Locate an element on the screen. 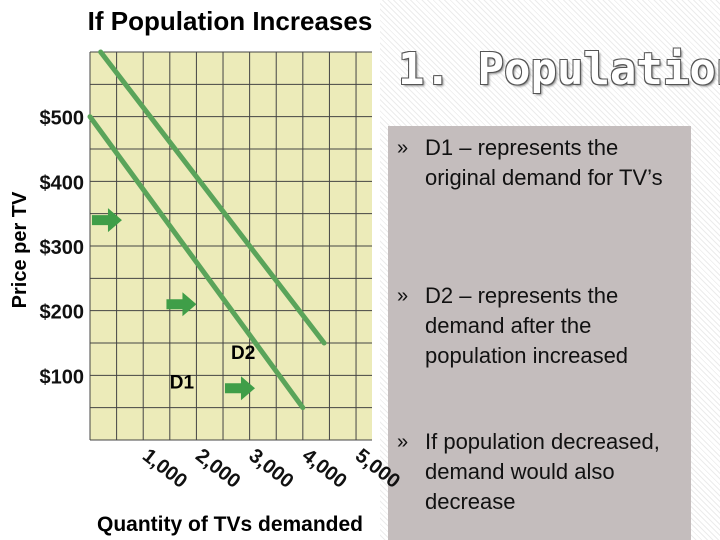  chart-x-tick-labels: 1,000 2,000 3,000 4,000 5,000 is located at coordinates (271, 469).